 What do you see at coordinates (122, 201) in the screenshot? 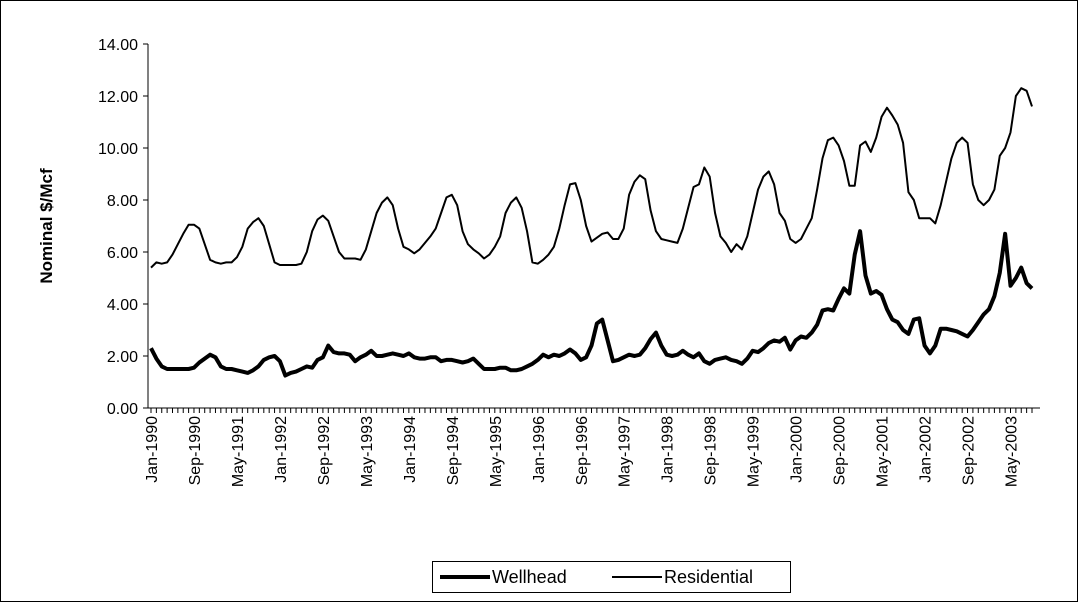
I see `y-tick-label: 8.00` at bounding box center [122, 201].